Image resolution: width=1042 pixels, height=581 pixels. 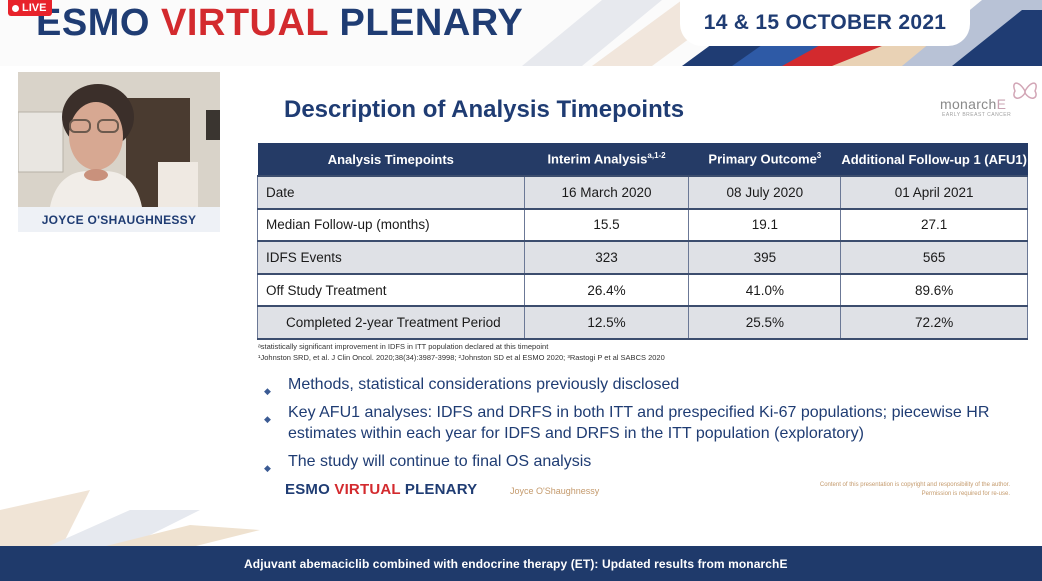 What do you see at coordinates (765, 322) in the screenshot?
I see `table-cell: 25.5%` at bounding box center [765, 322].